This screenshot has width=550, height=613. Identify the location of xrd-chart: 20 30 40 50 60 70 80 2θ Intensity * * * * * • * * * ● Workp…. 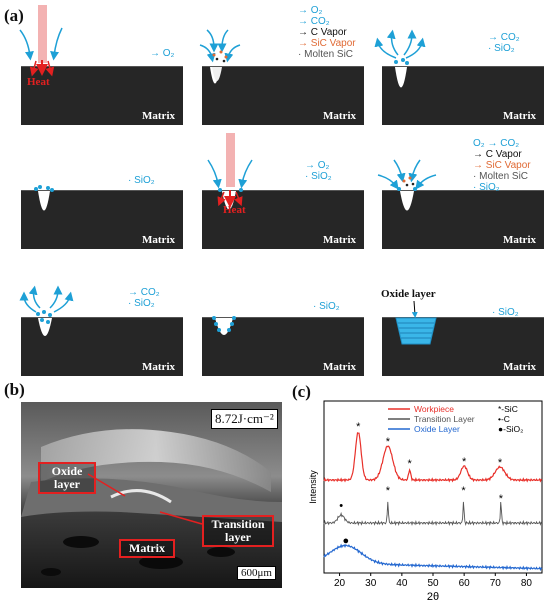
(425, 501).